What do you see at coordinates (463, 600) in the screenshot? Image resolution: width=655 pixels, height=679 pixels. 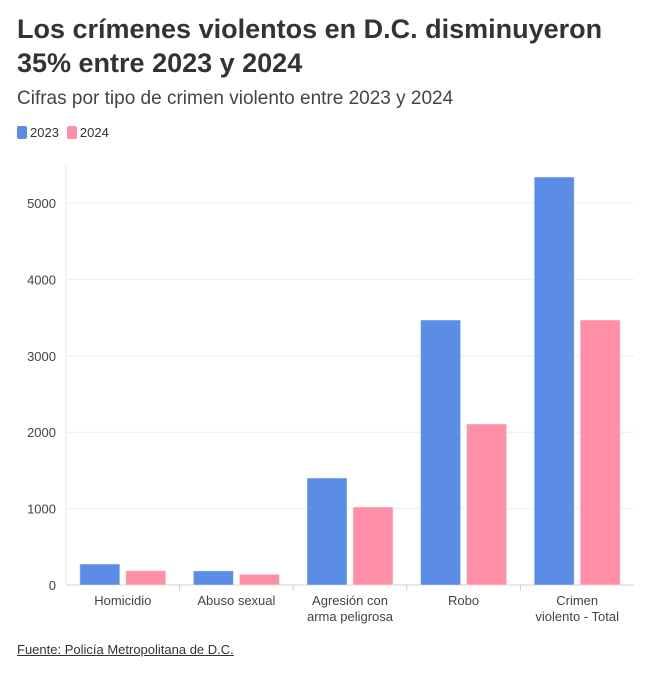 I see `x-tick-label: Robo` at bounding box center [463, 600].